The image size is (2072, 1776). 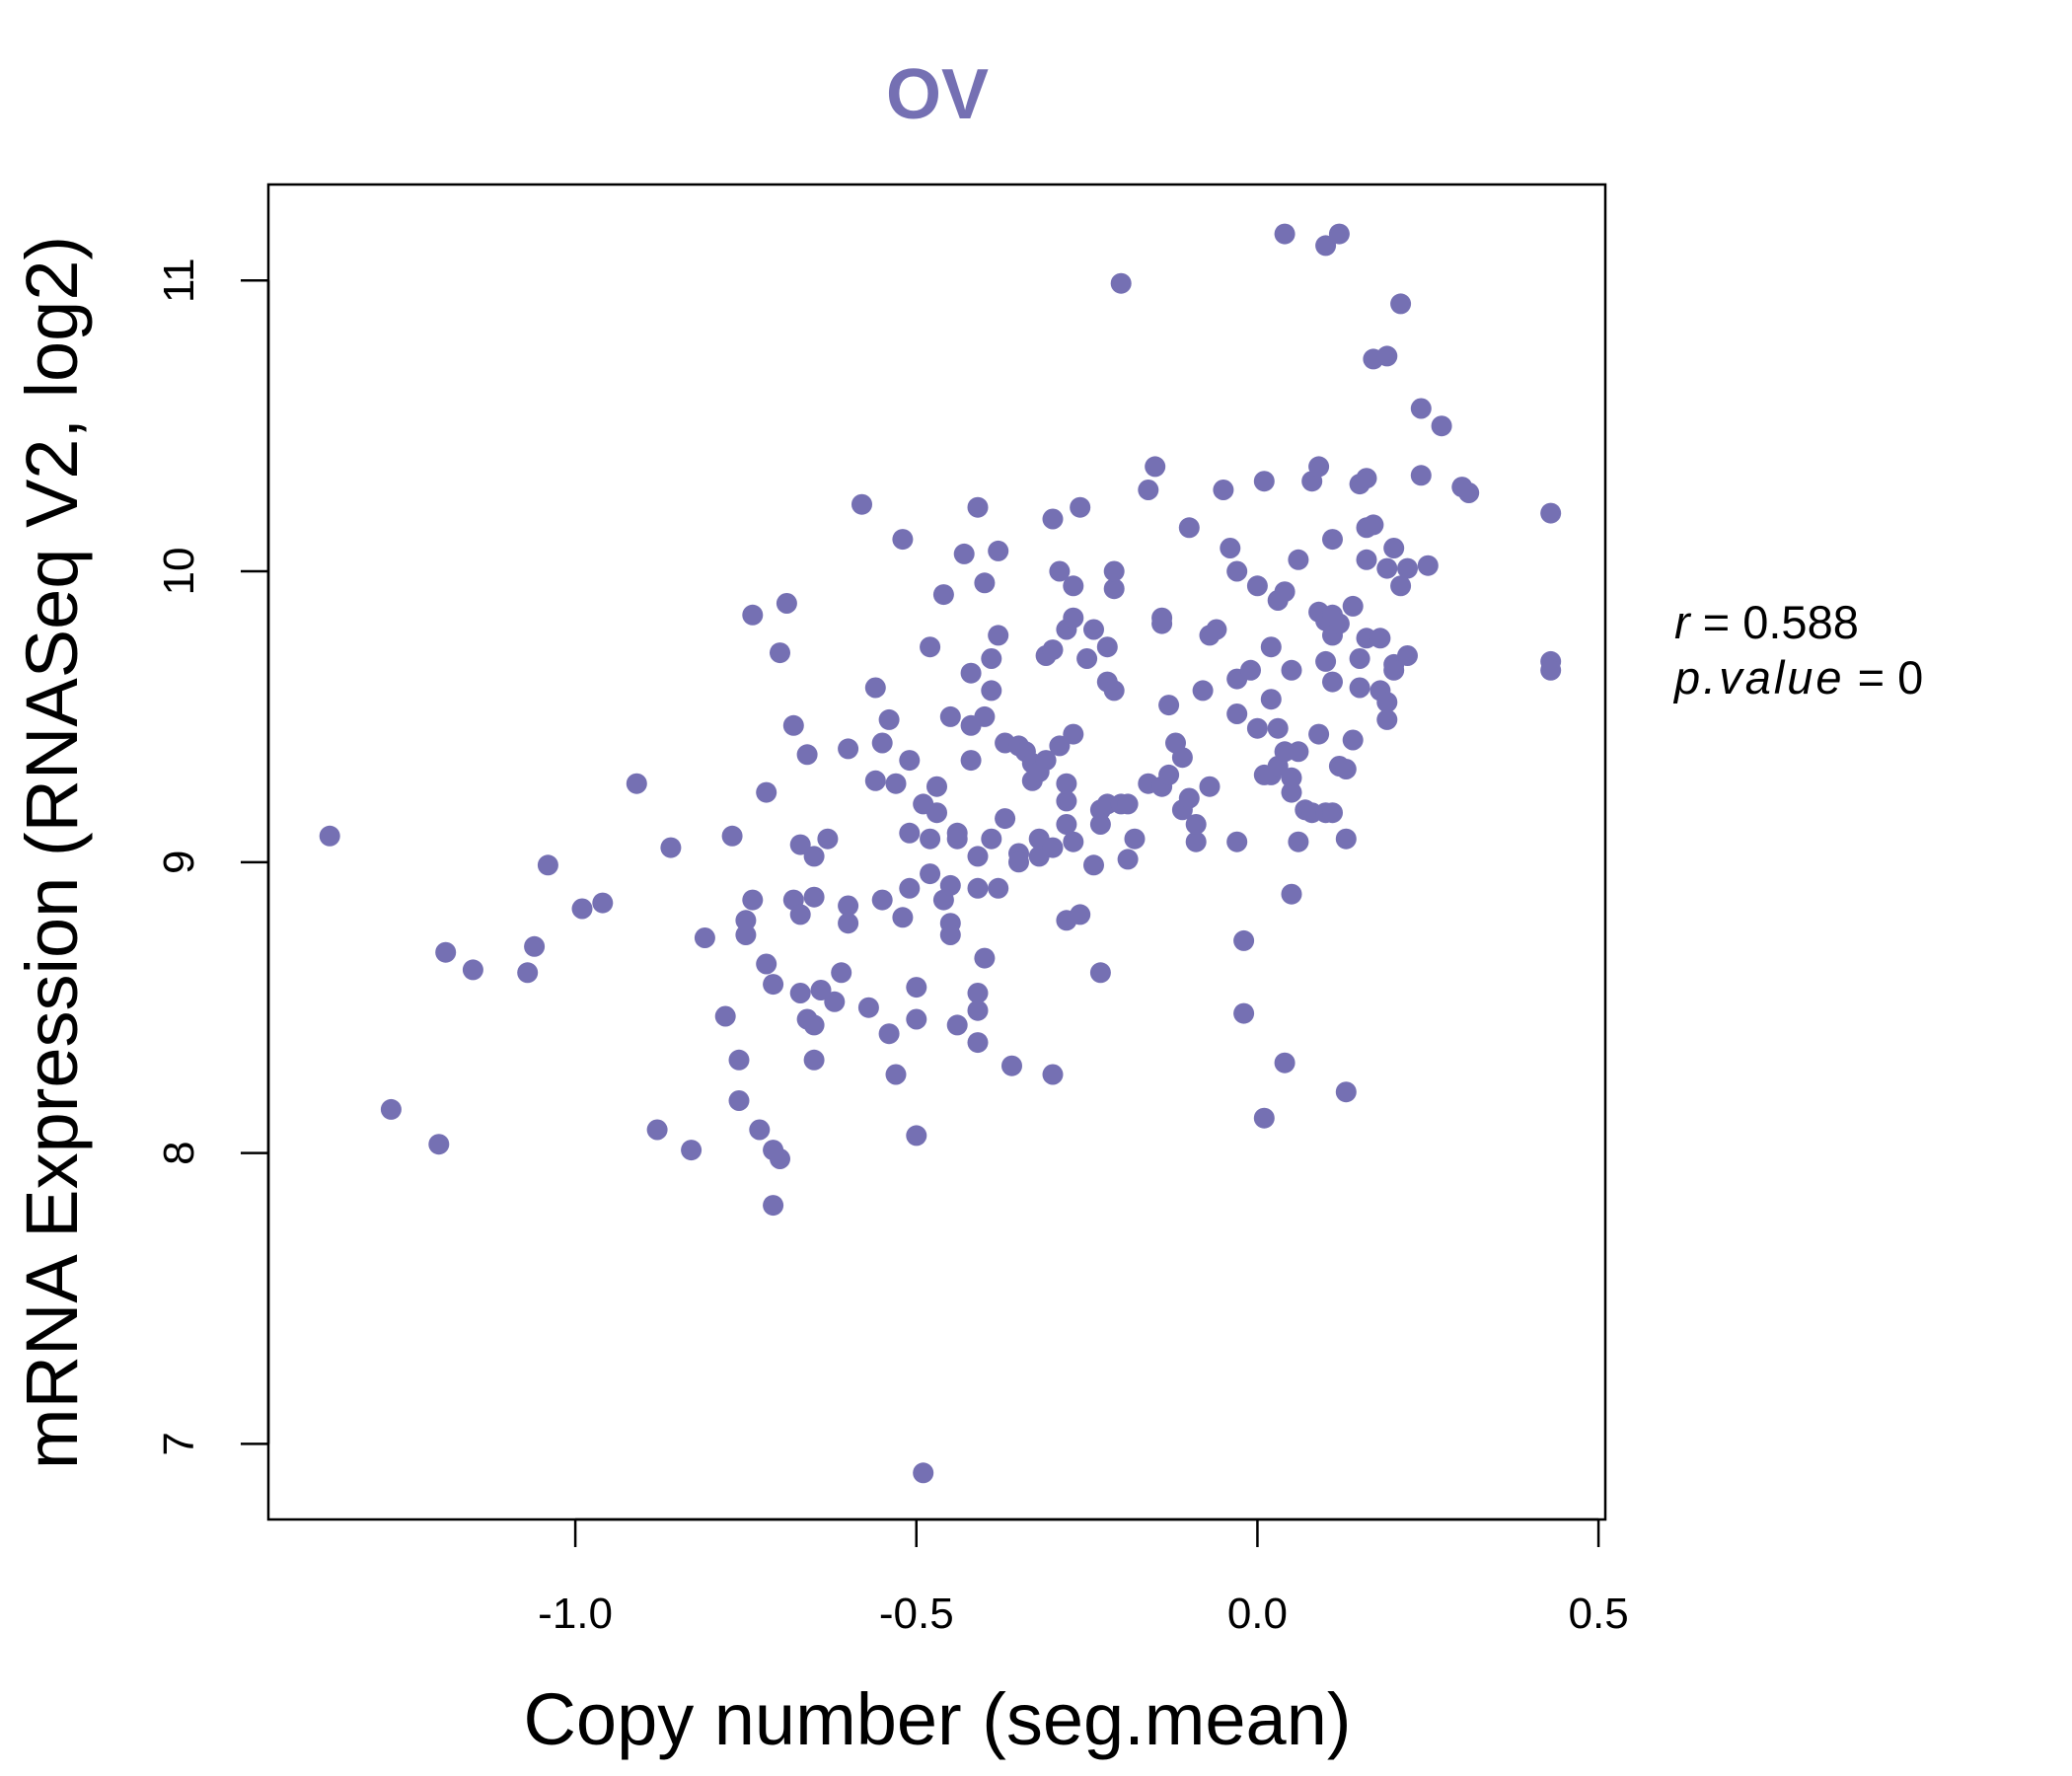 I want to click on p-value-statistic: p.value = 0, so click(x=1798, y=677).